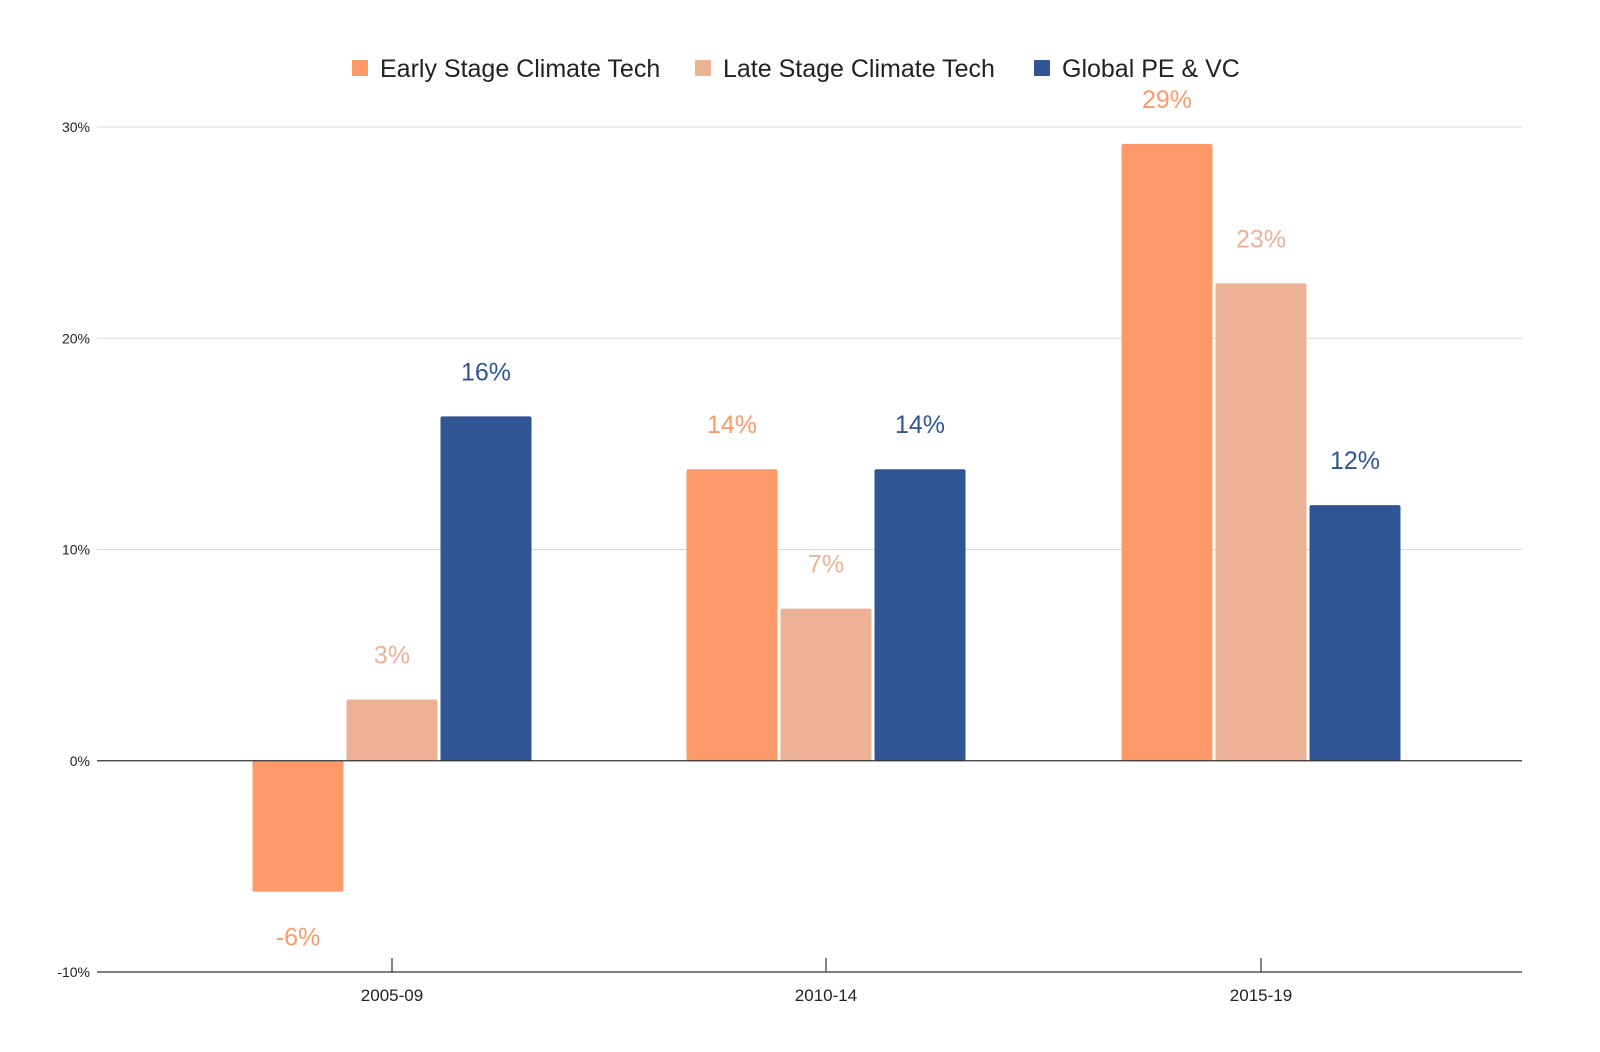 The width and height of the screenshot is (1600, 1052). What do you see at coordinates (826, 565) in the screenshot?
I see `data-label: 7%` at bounding box center [826, 565].